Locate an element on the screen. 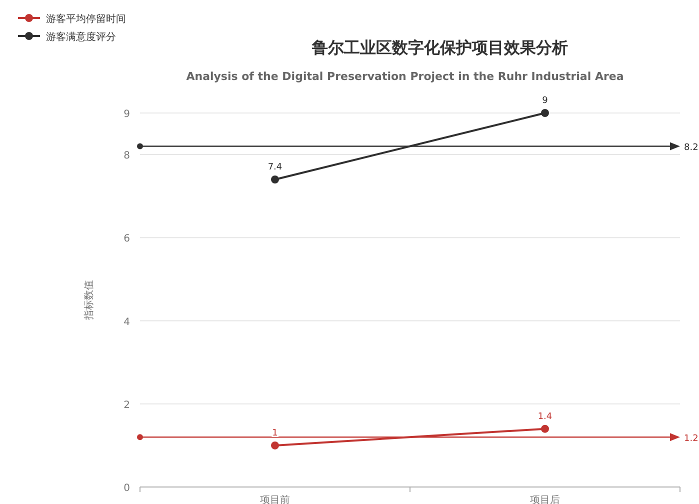  legend-label: 游客满意度评分 is located at coordinates (81, 37).